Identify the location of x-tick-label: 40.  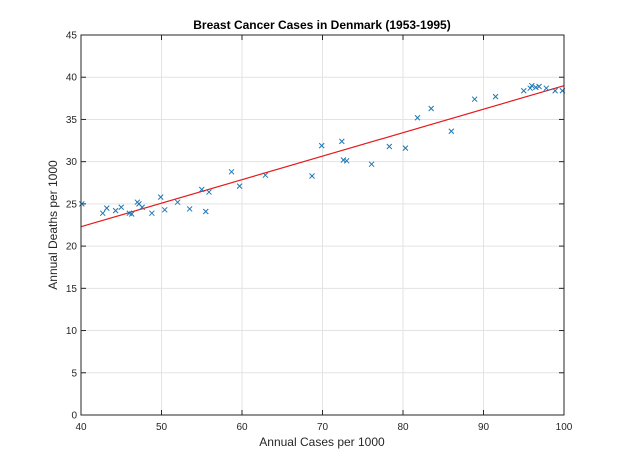
(81, 427).